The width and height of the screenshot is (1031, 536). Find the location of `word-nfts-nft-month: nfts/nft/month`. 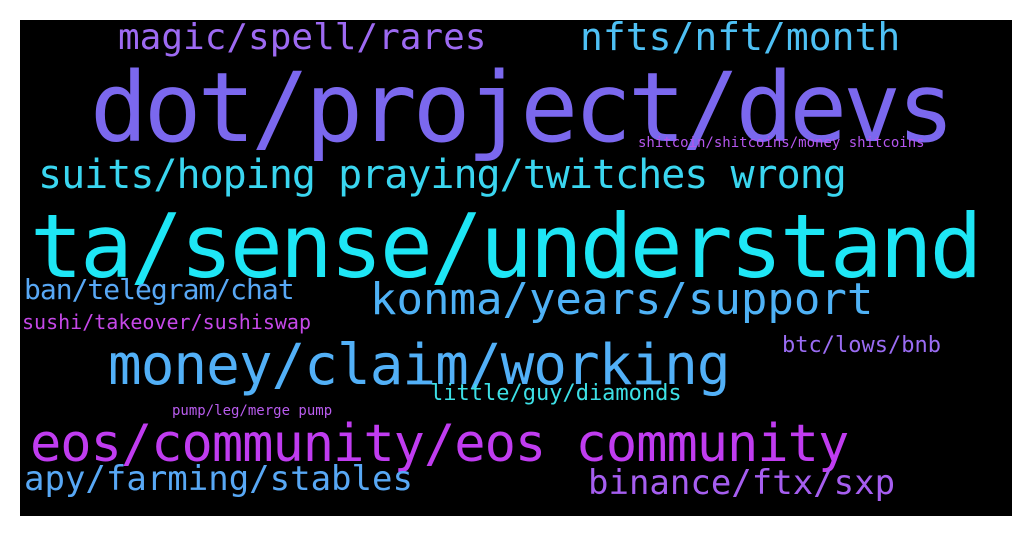

word-nfts-nft-month: nfts/nft/month is located at coordinates (740, 39).